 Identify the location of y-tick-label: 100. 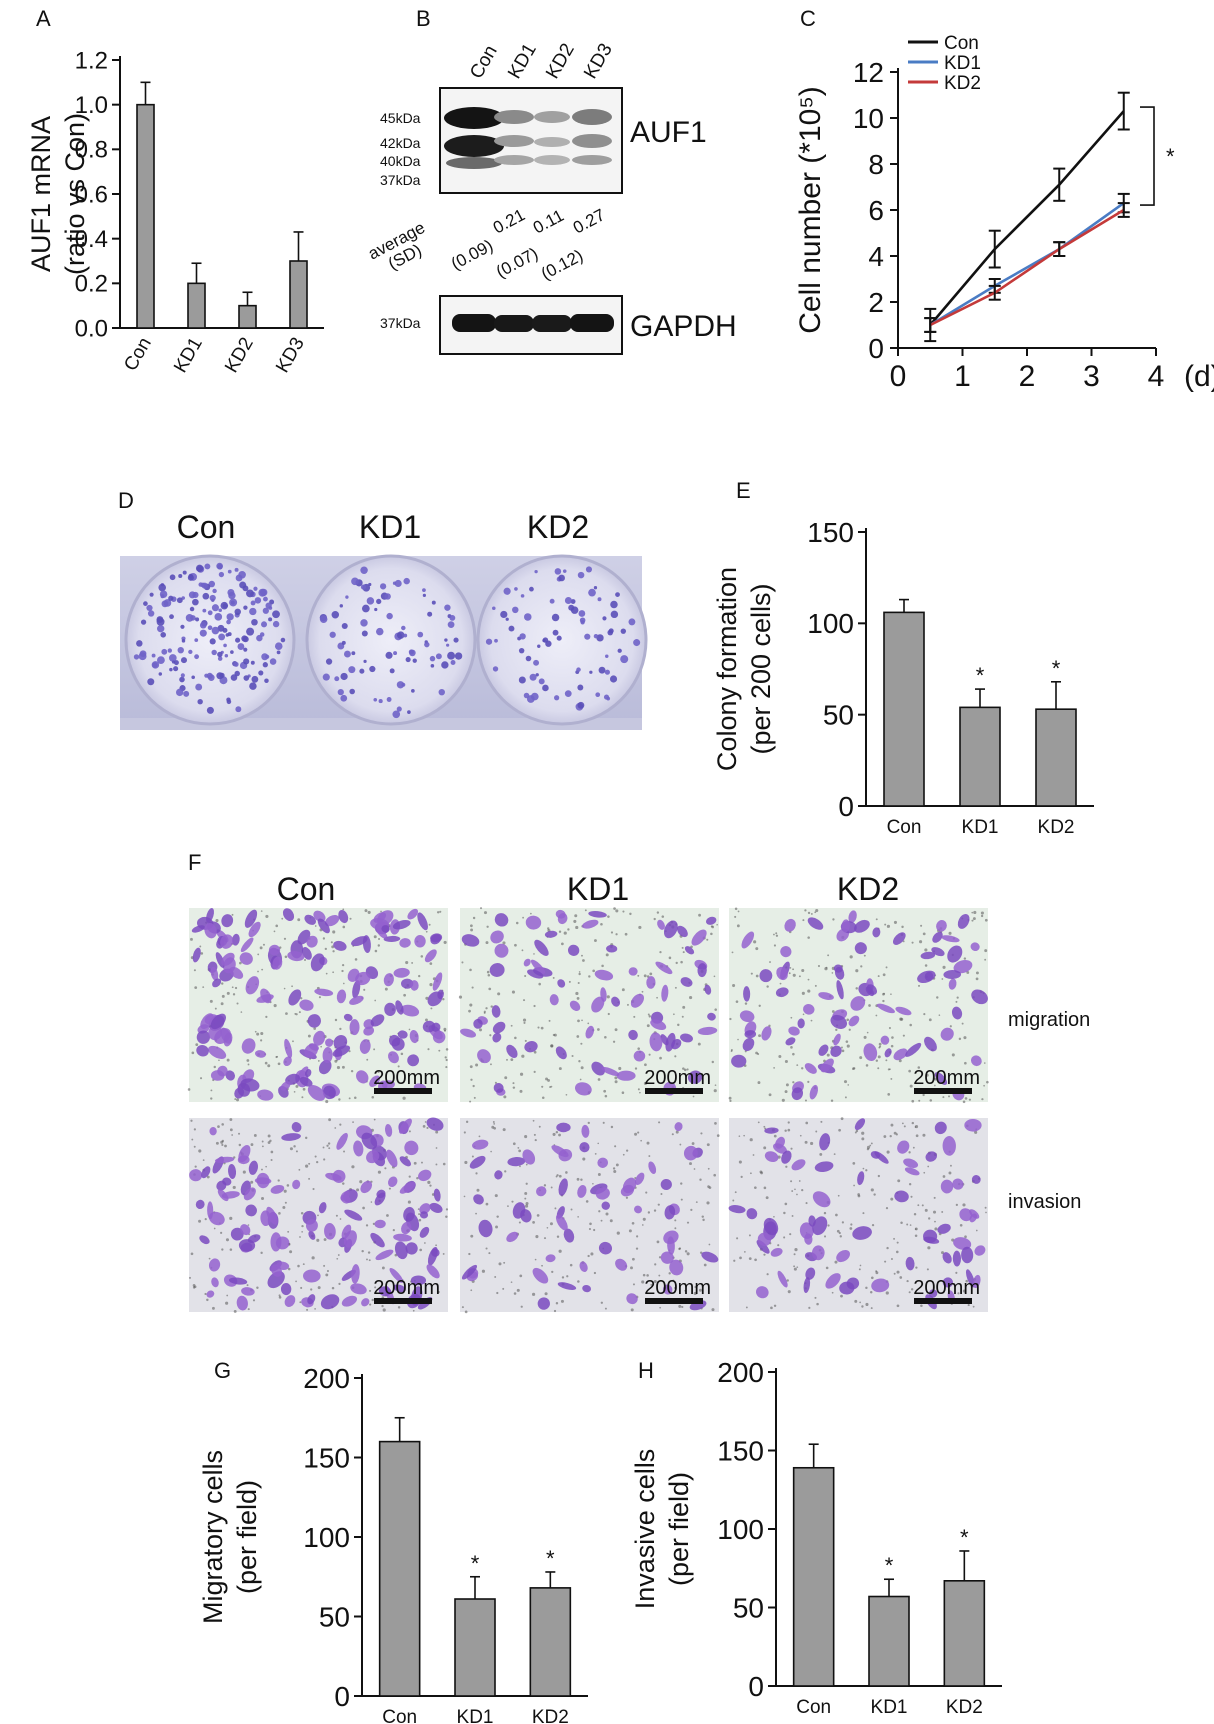
(326, 1537).